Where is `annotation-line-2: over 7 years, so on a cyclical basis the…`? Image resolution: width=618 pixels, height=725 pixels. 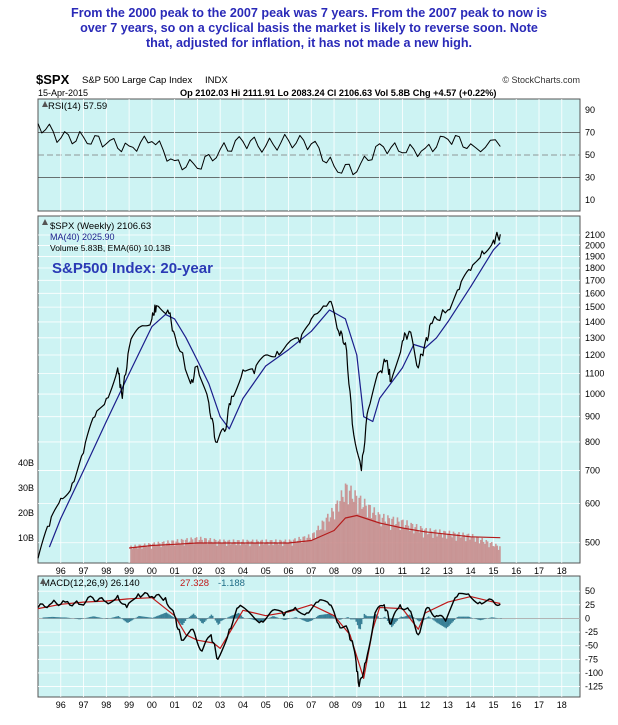
annotation-line-2: over 7 years, so on a cyclical basis the… is located at coordinates (309, 28).